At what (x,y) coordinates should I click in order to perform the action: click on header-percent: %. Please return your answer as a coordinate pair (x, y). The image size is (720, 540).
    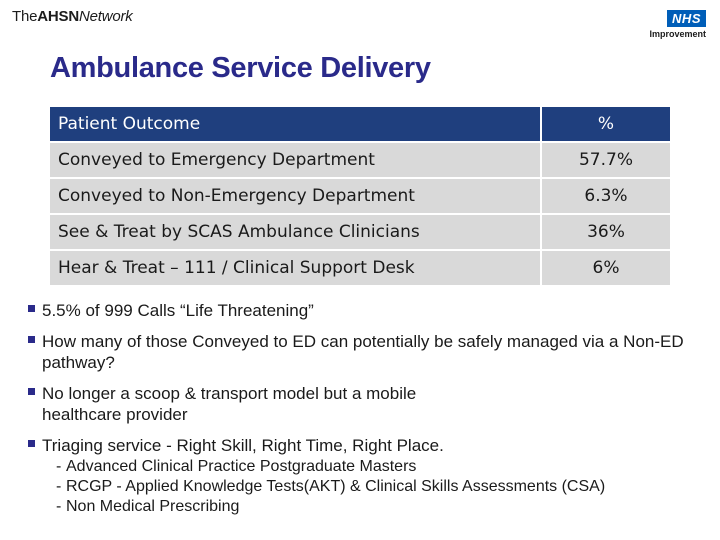
    Looking at the image, I should click on (605, 125).